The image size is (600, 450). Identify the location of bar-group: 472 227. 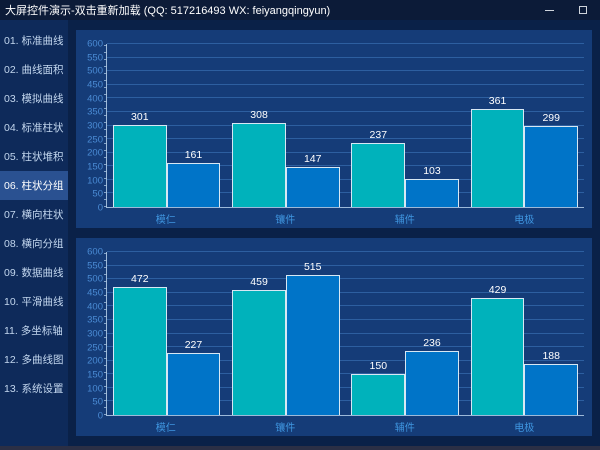
(166, 333).